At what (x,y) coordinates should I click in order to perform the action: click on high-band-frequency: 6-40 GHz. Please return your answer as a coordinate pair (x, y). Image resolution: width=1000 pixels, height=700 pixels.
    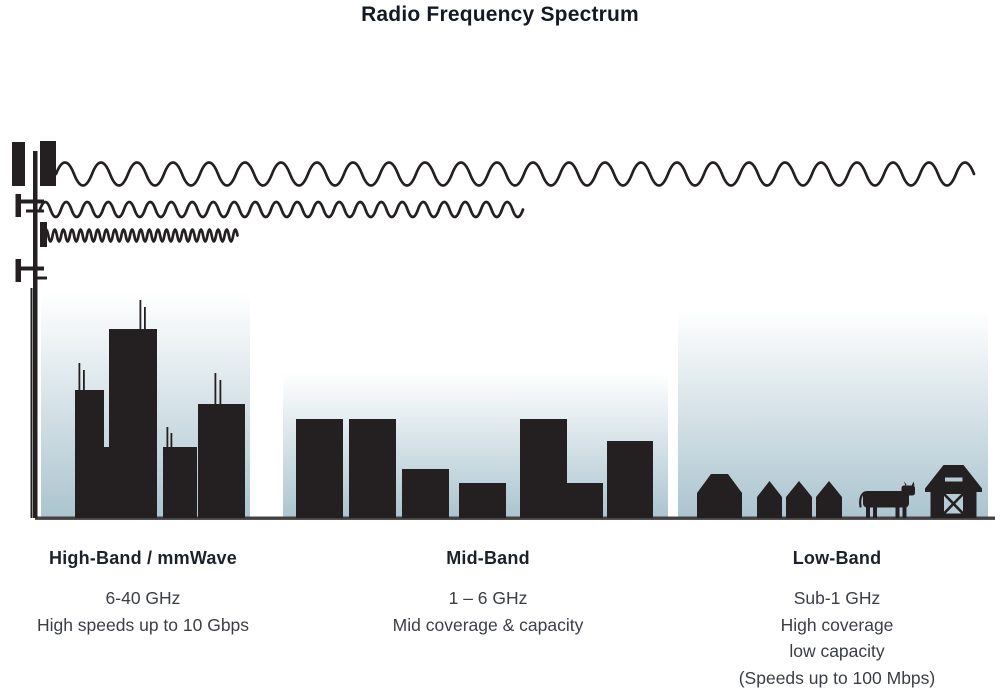
    Looking at the image, I should click on (143, 598).